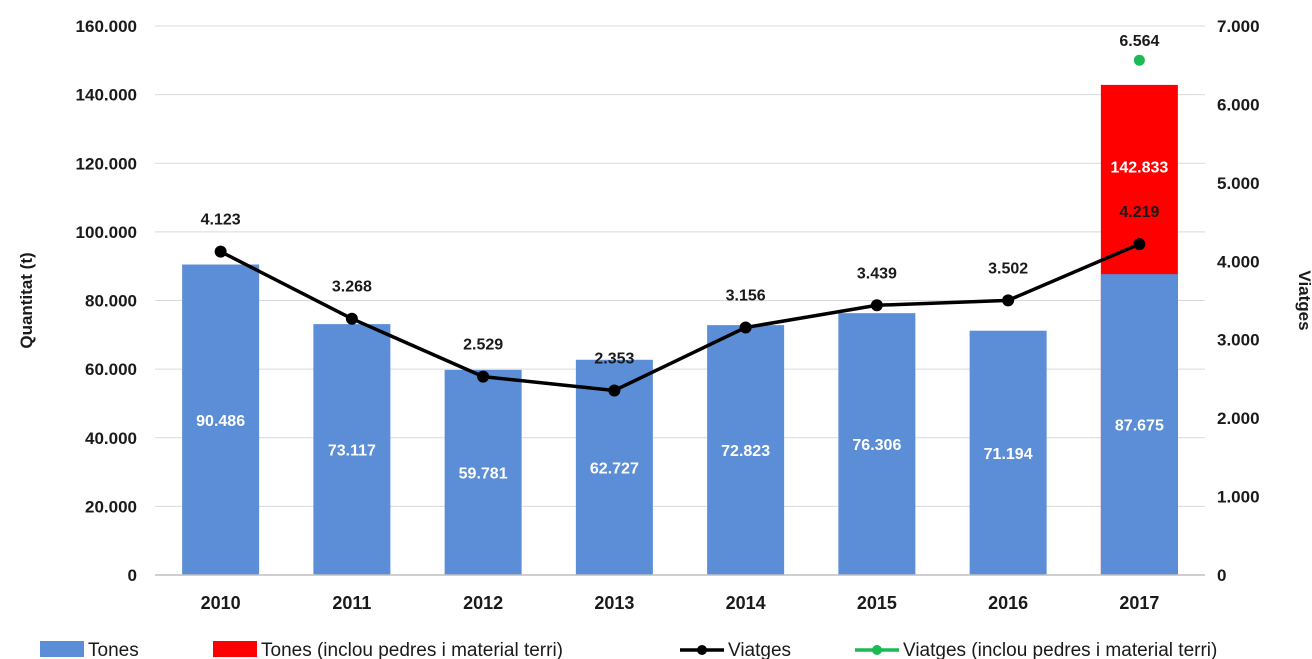  What do you see at coordinates (614, 358) in the screenshot?
I see `point-viatges-label: 2.353` at bounding box center [614, 358].